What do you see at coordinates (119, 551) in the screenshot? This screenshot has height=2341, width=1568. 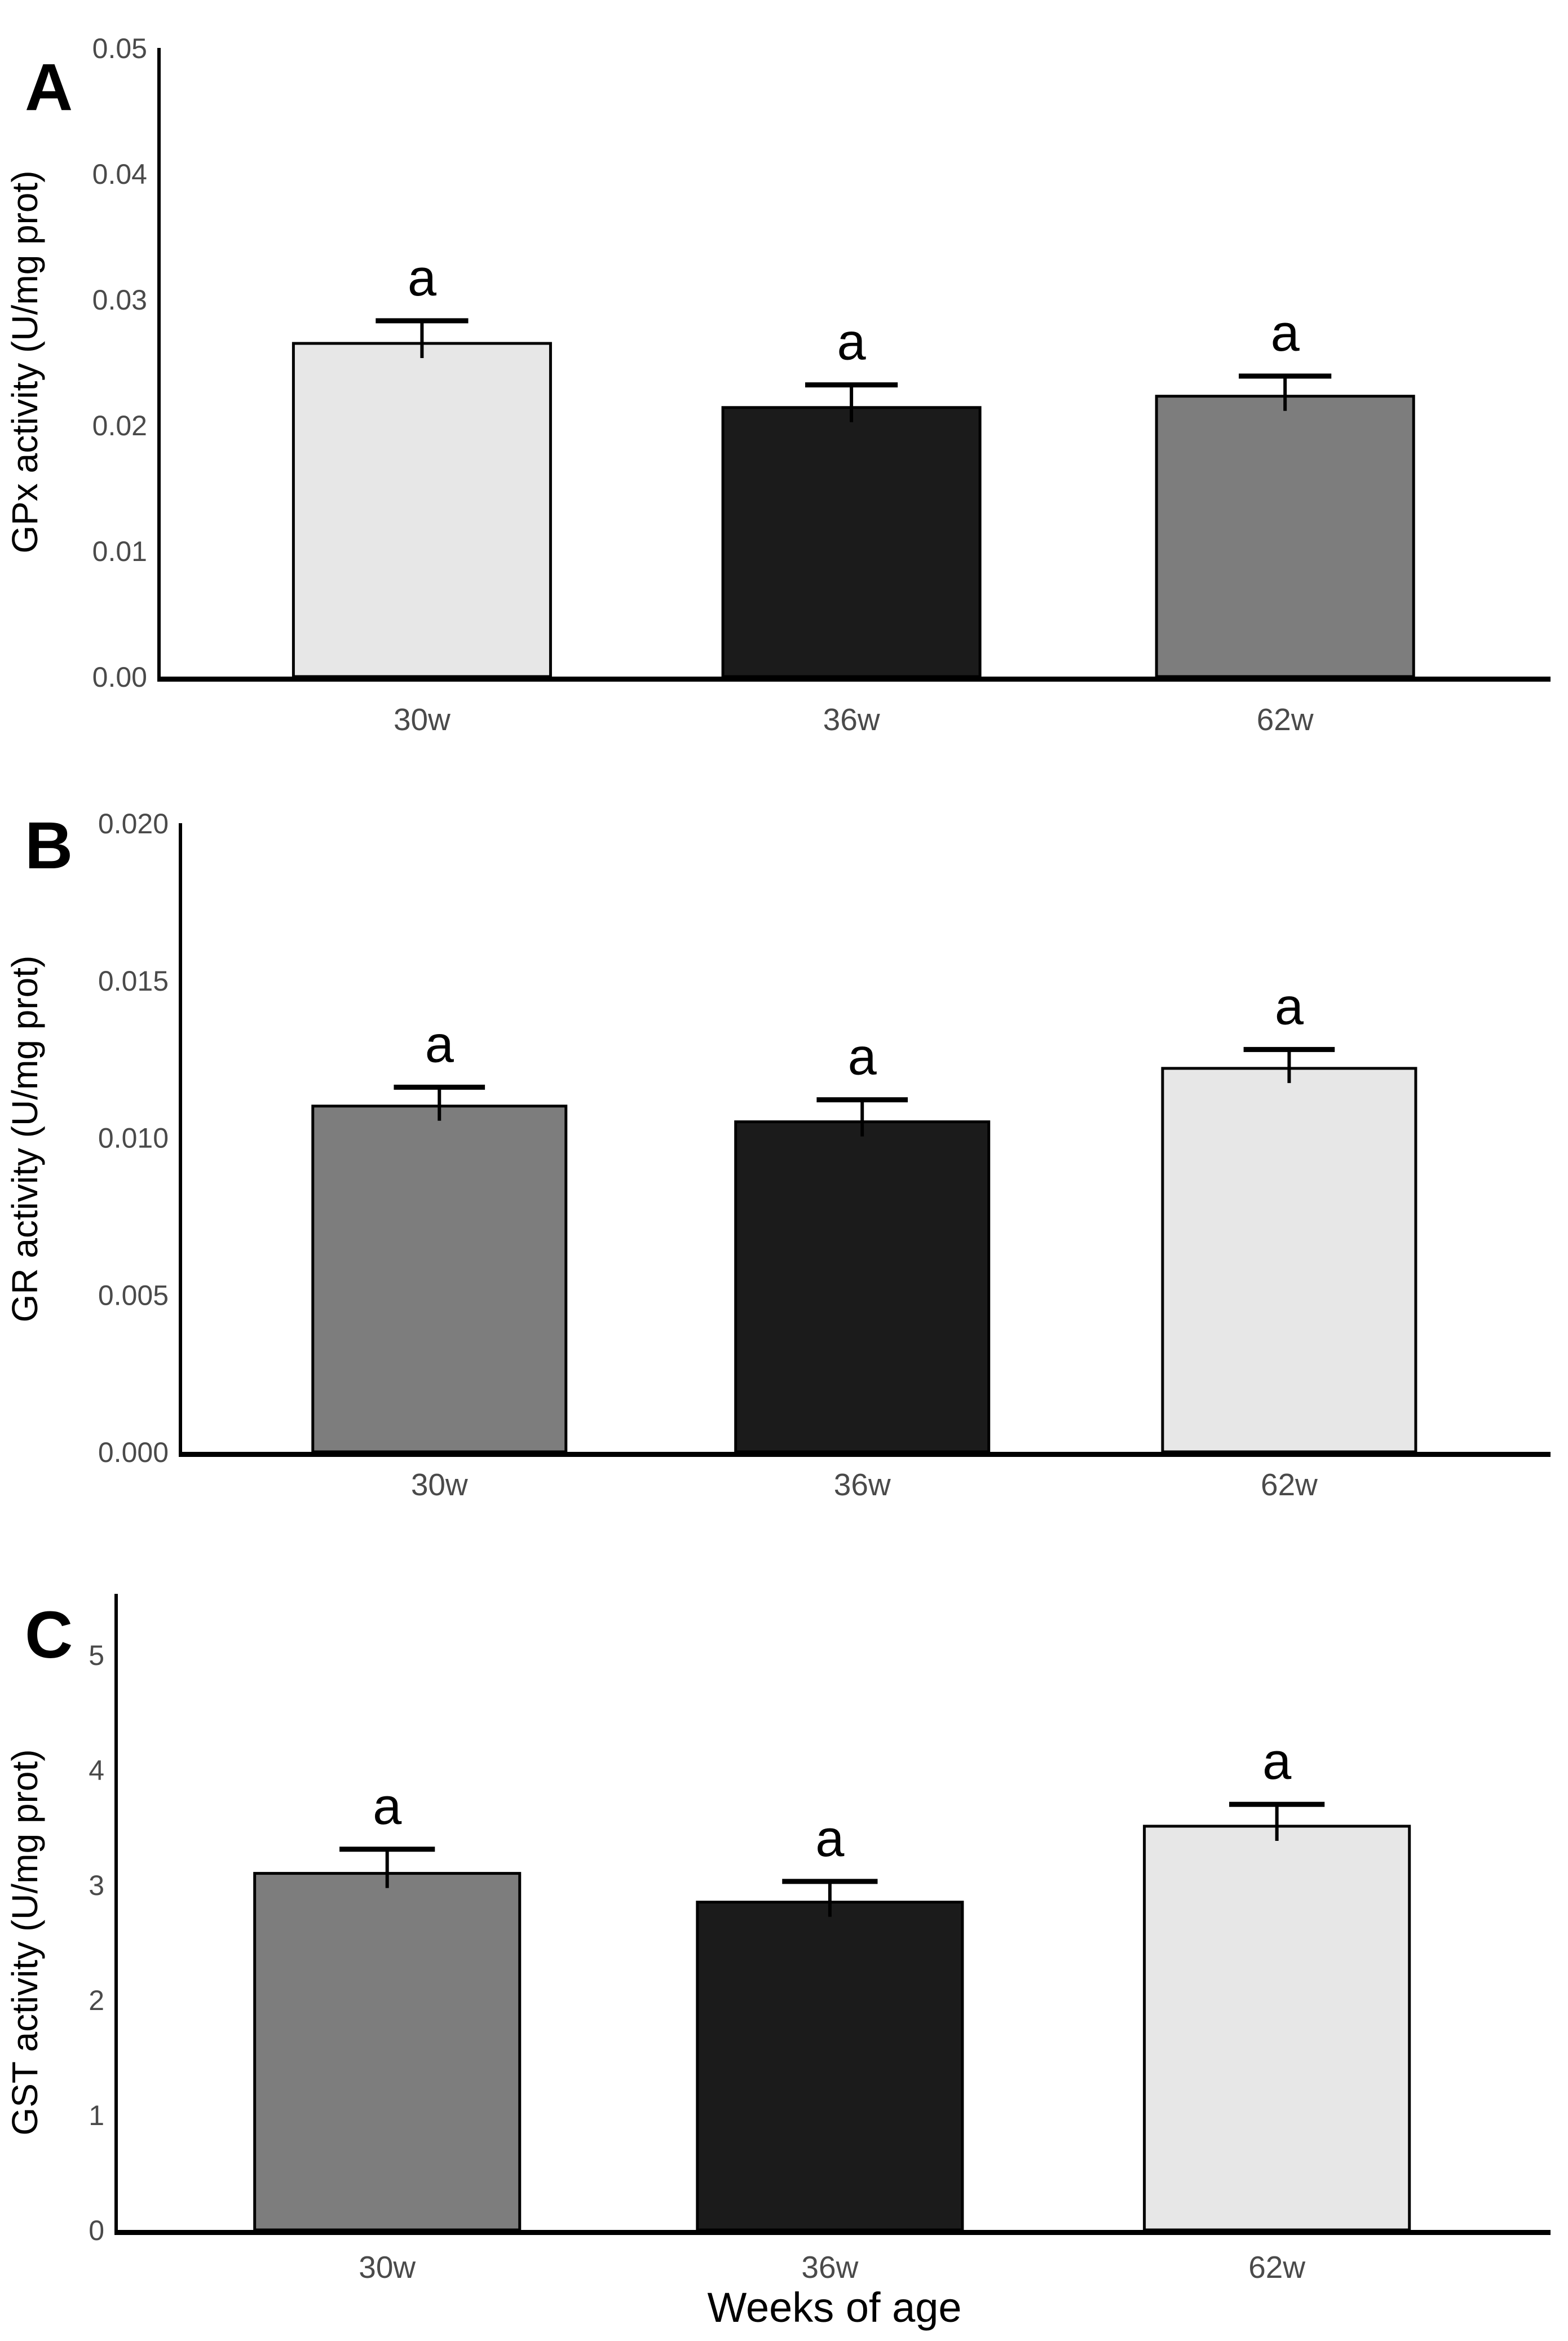 I see `y-tick-label-0.01: 0.01` at bounding box center [119, 551].